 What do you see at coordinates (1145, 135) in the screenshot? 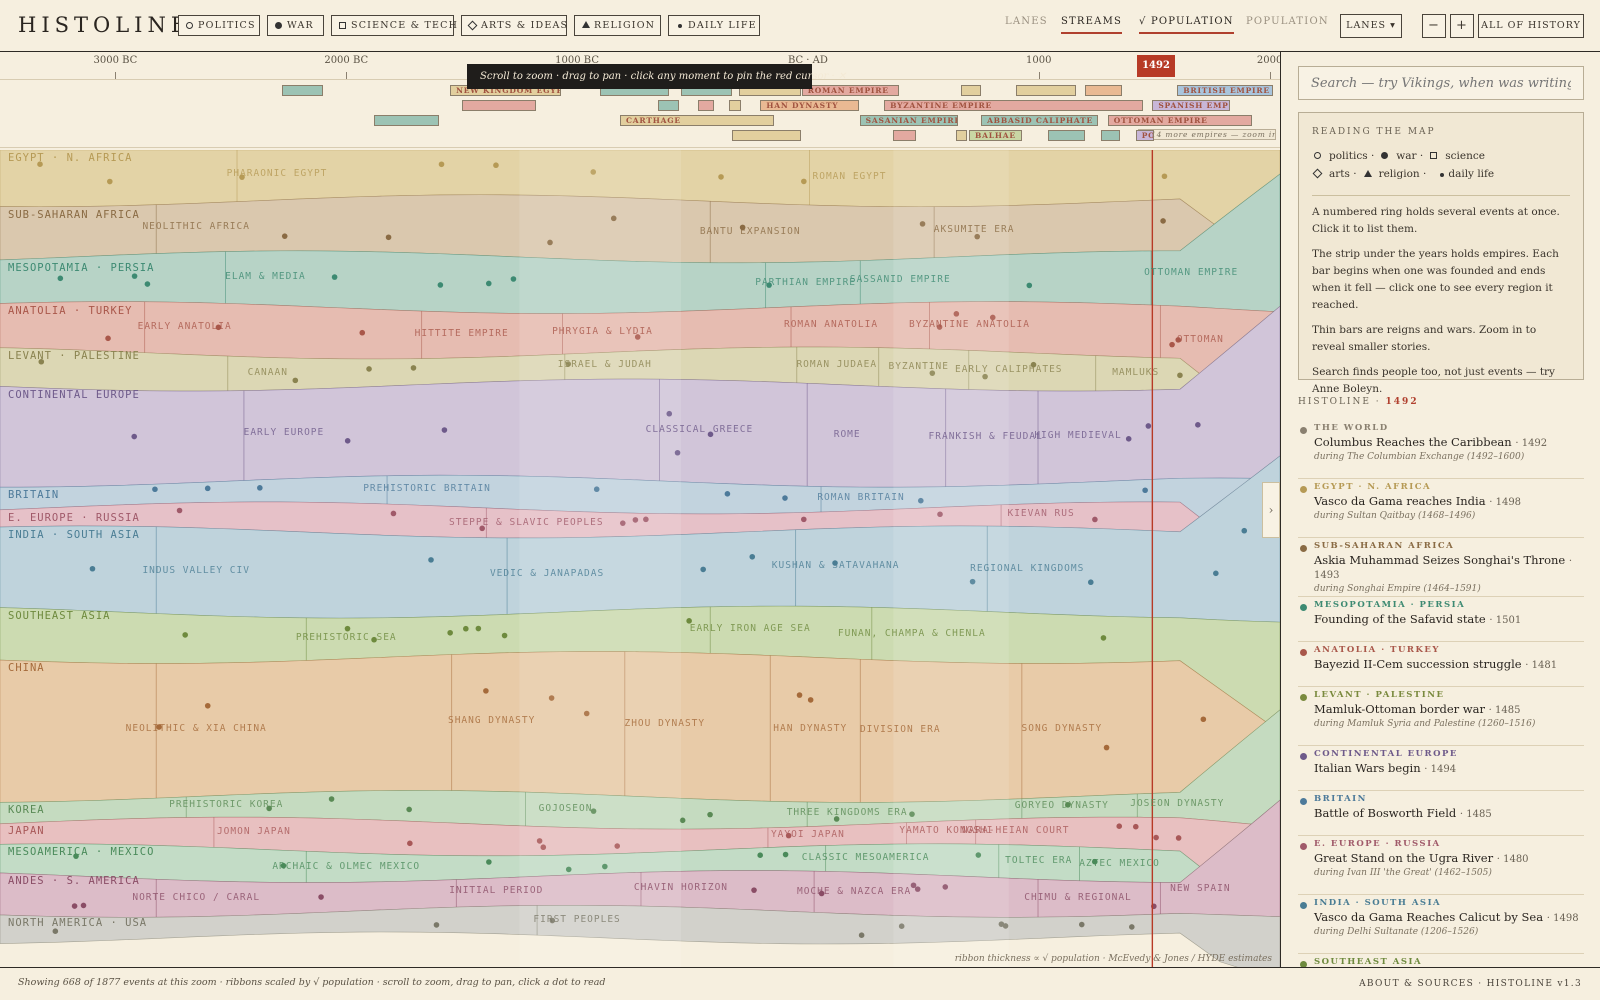
I see `empire-bar: PO` at bounding box center [1145, 135].